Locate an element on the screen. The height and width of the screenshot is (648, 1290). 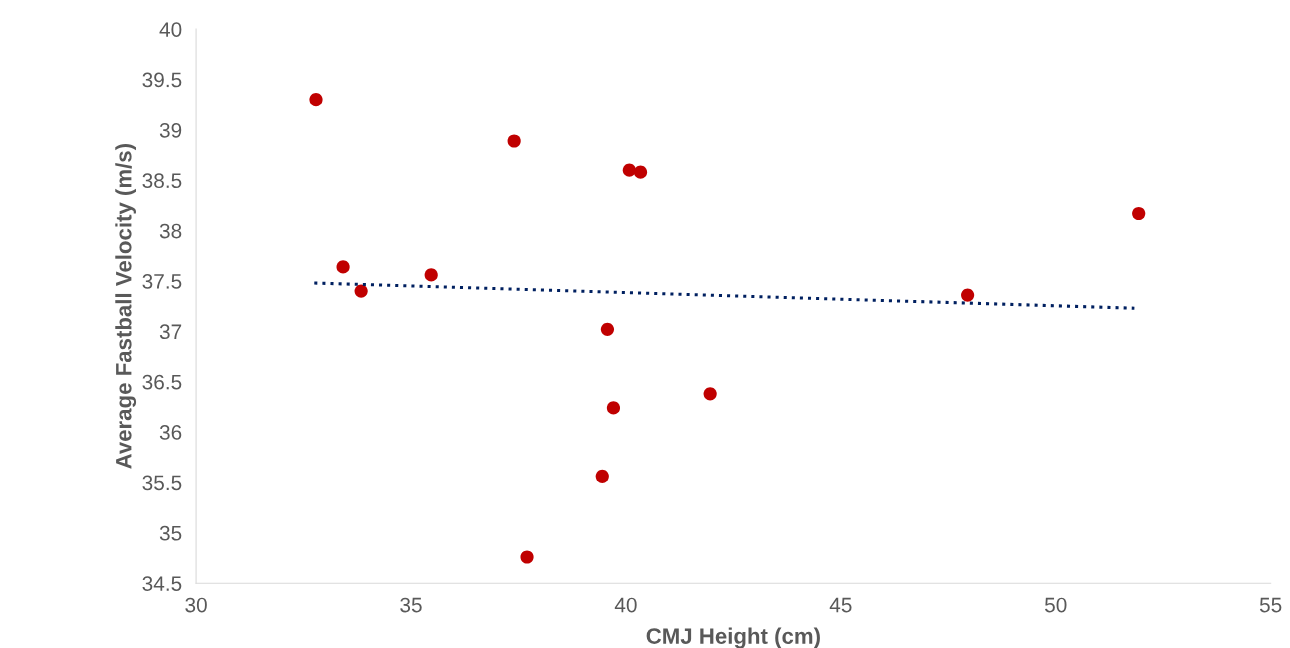
y-tick-label: 36.5 is located at coordinates (162, 382).